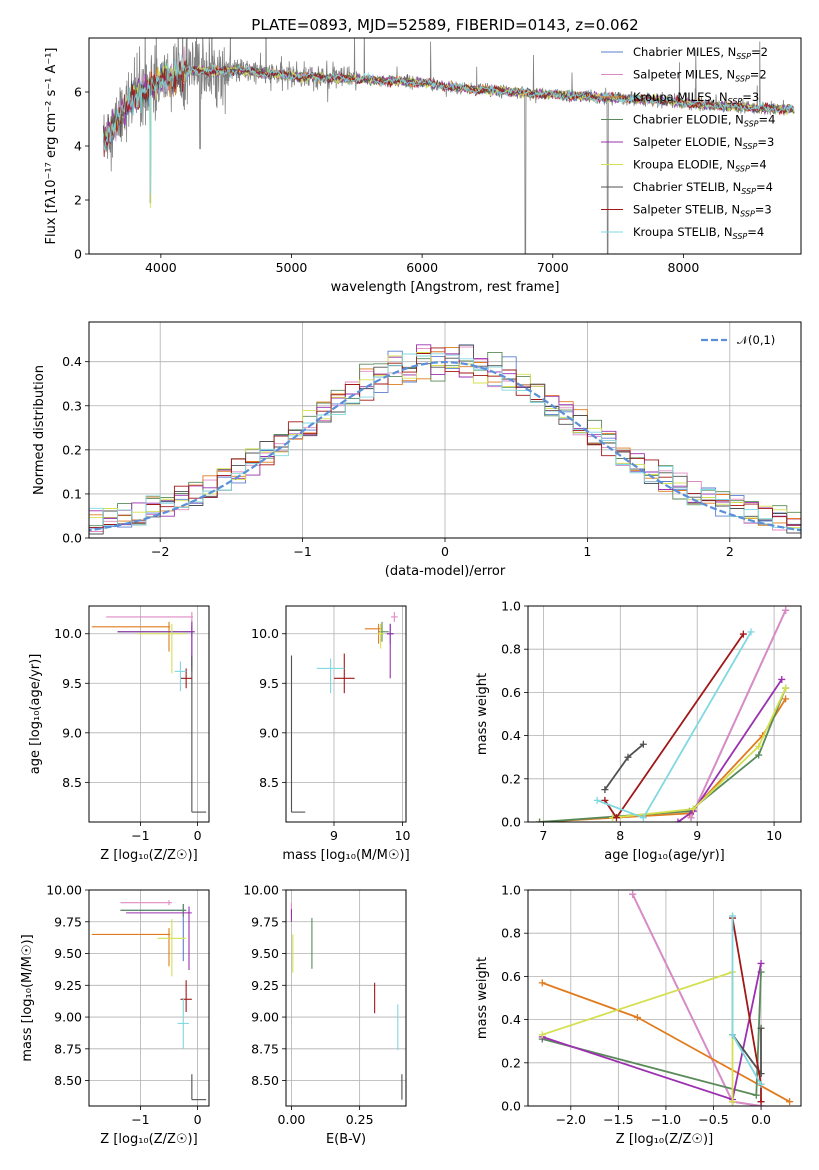 Image resolution: width=819 pixels, height=1170 pixels. Describe the element at coordinates (730, 551) in the screenshot. I see `x-tick-label: 2` at that location.